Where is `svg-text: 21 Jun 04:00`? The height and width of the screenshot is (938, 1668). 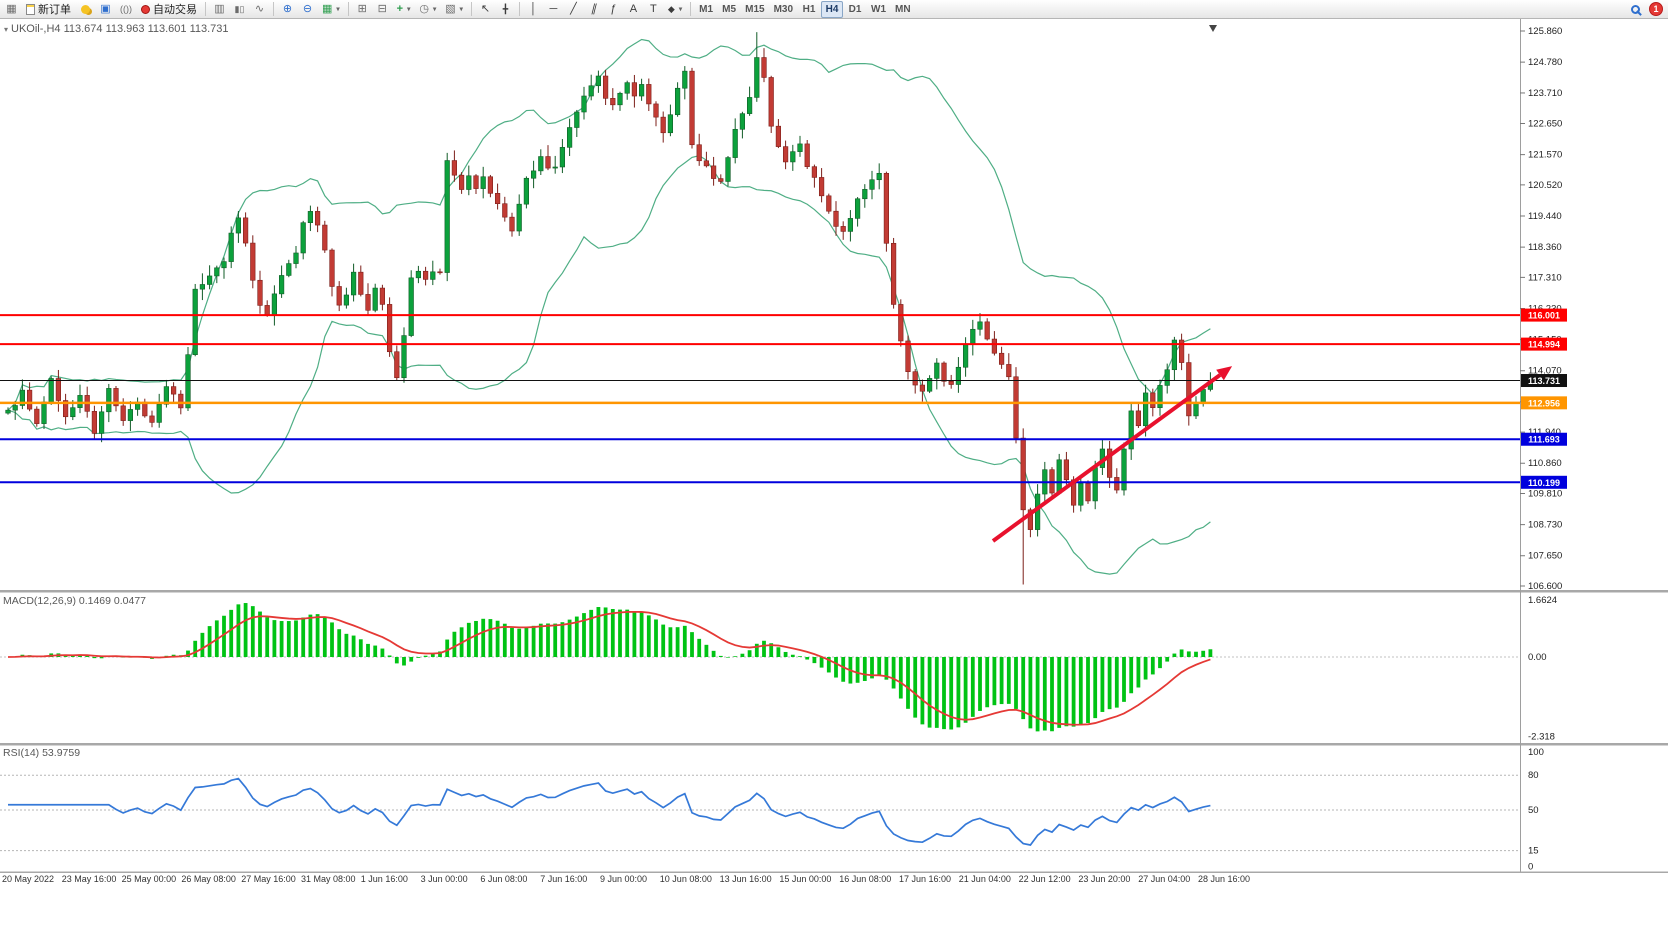 svg-text: 21 Jun 04:00 is located at coordinates (985, 879).